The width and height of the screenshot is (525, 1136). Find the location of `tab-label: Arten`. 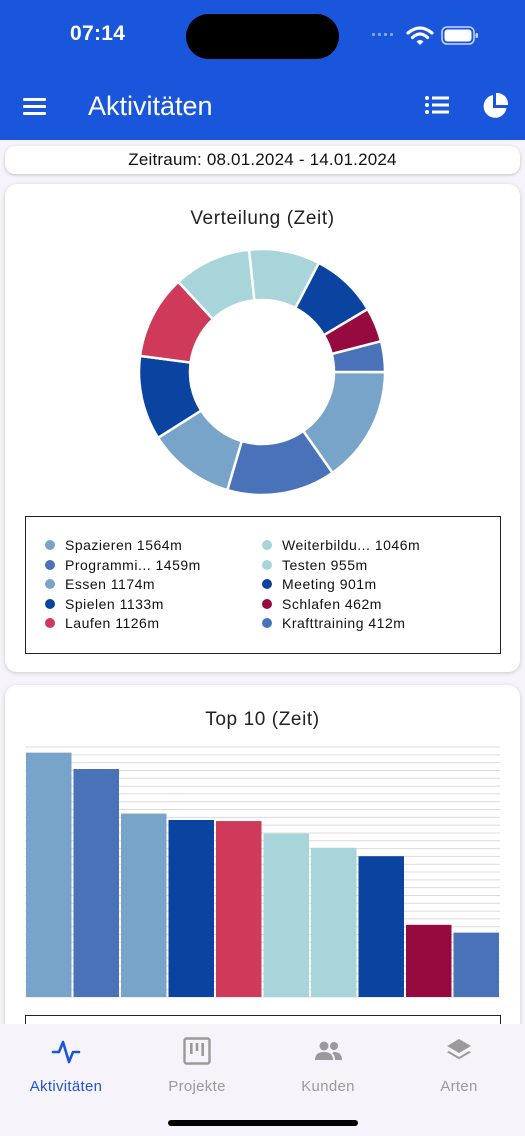

tab-label: Arten is located at coordinates (459, 1086).